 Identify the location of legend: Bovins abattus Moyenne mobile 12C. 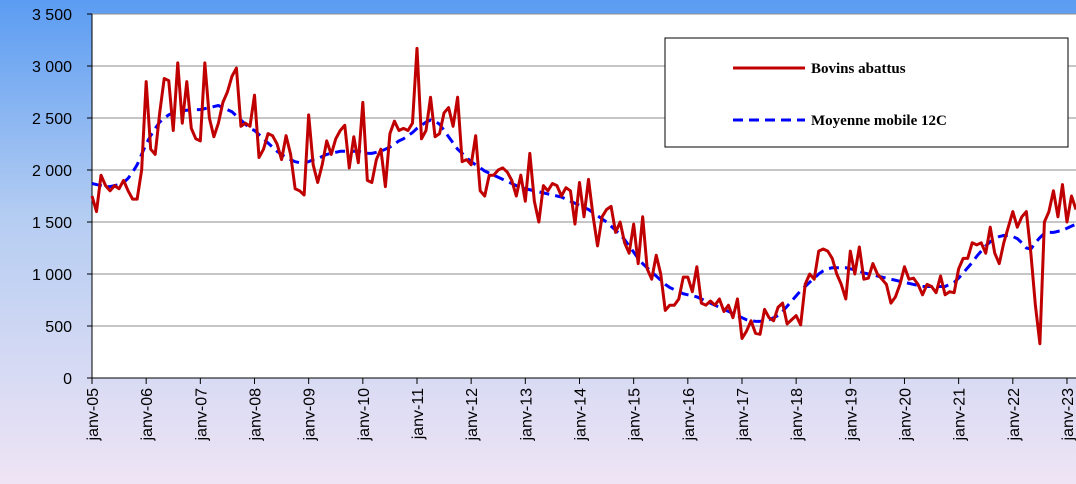
(866, 92).